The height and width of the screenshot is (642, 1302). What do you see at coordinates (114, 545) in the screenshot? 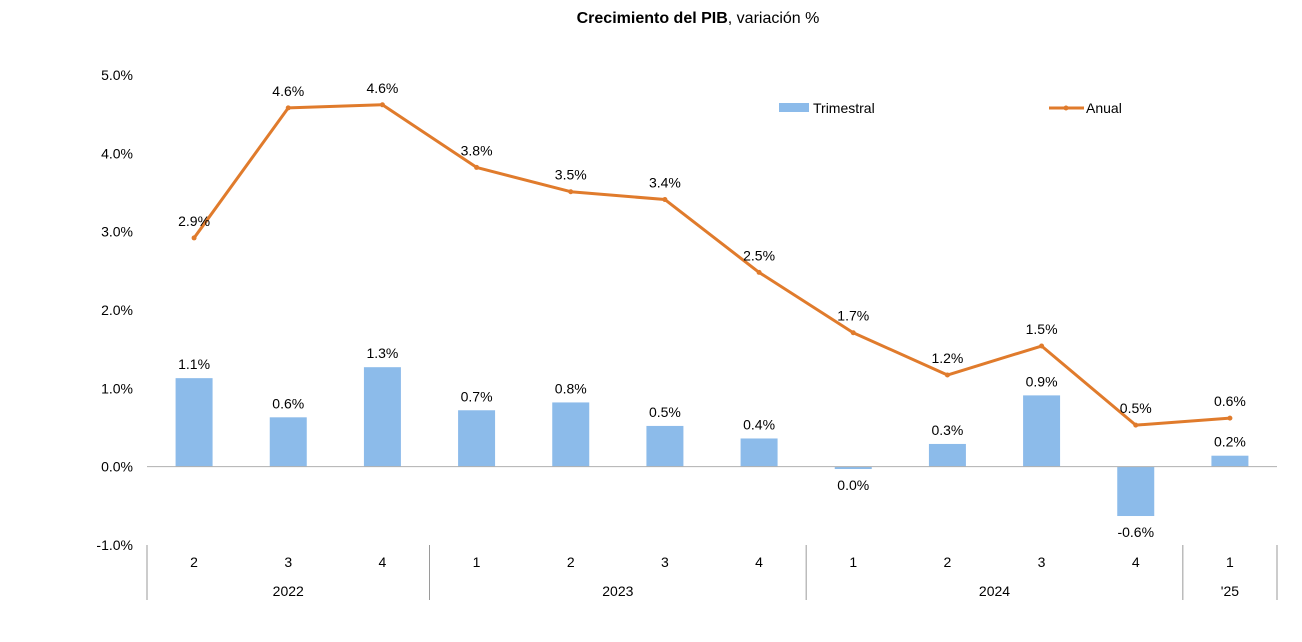
I see `y-tick-label: -1.0%` at bounding box center [114, 545].